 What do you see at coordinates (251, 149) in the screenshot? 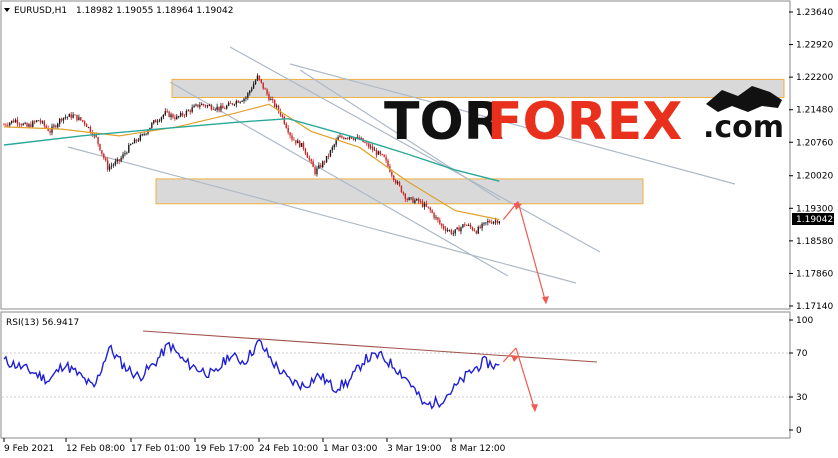
I see `ma-slow-line` at bounding box center [251, 149].